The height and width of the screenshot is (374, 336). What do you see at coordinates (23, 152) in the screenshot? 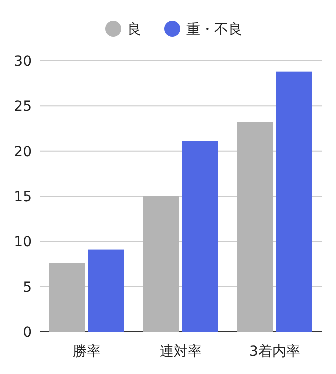
I see `y-tick-label: 20` at bounding box center [23, 152].